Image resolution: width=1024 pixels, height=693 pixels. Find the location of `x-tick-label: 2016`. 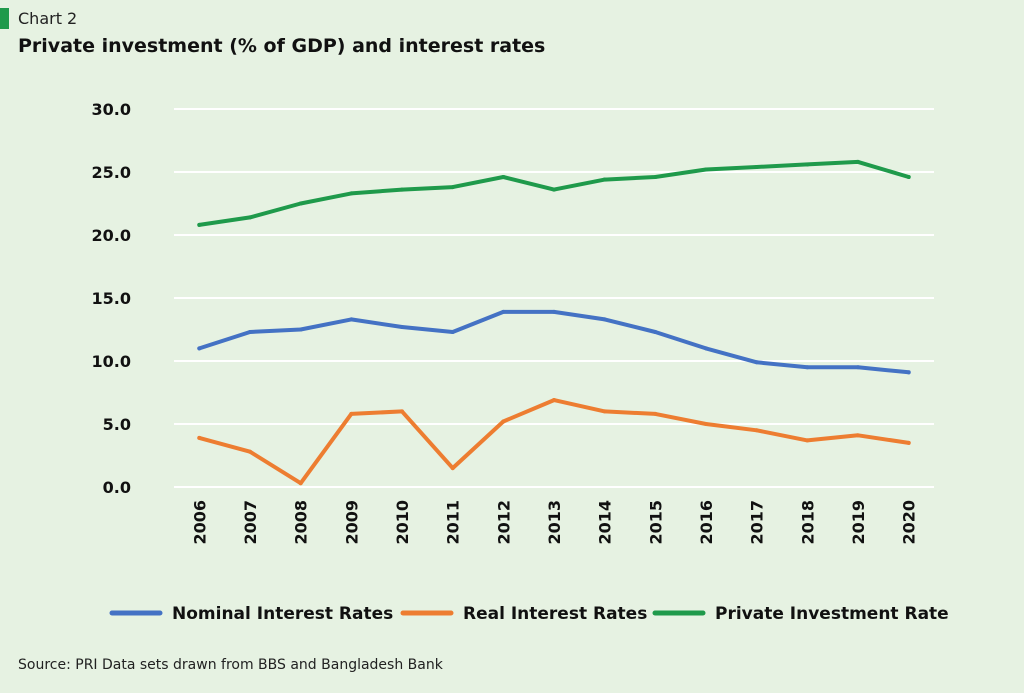

x-tick-label: 2016 is located at coordinates (706, 522).